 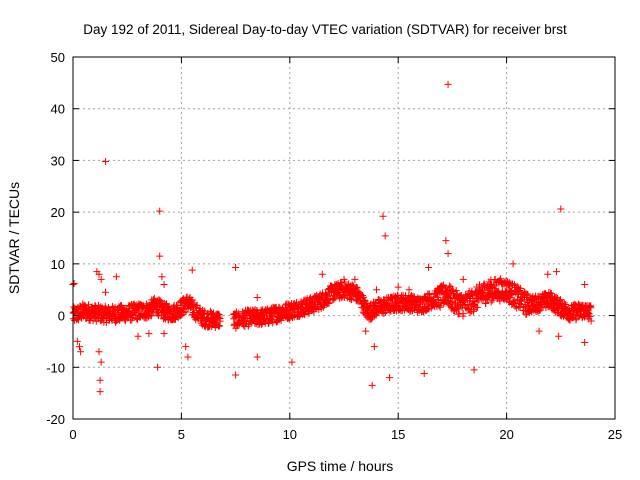 What do you see at coordinates (58, 212) in the screenshot?
I see `y-tick-label: 20` at bounding box center [58, 212].